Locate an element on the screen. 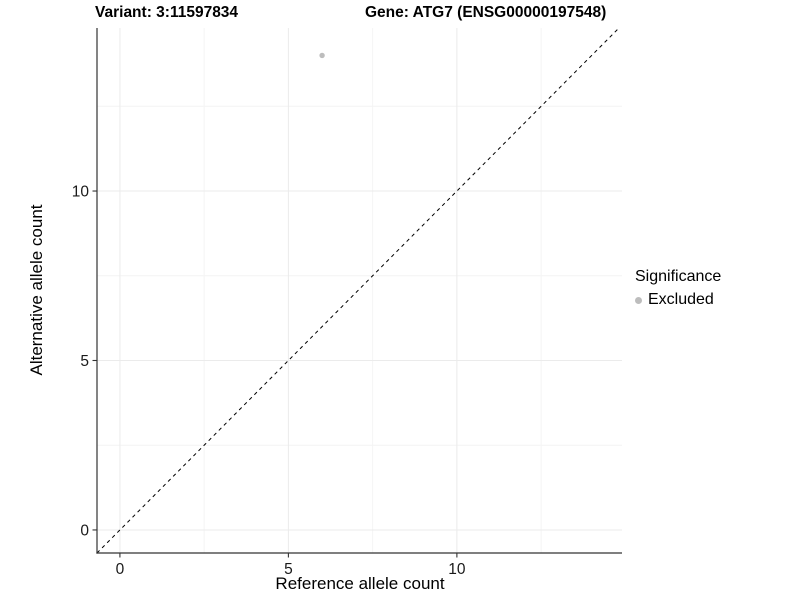  x-tick-label: 10 is located at coordinates (457, 569).